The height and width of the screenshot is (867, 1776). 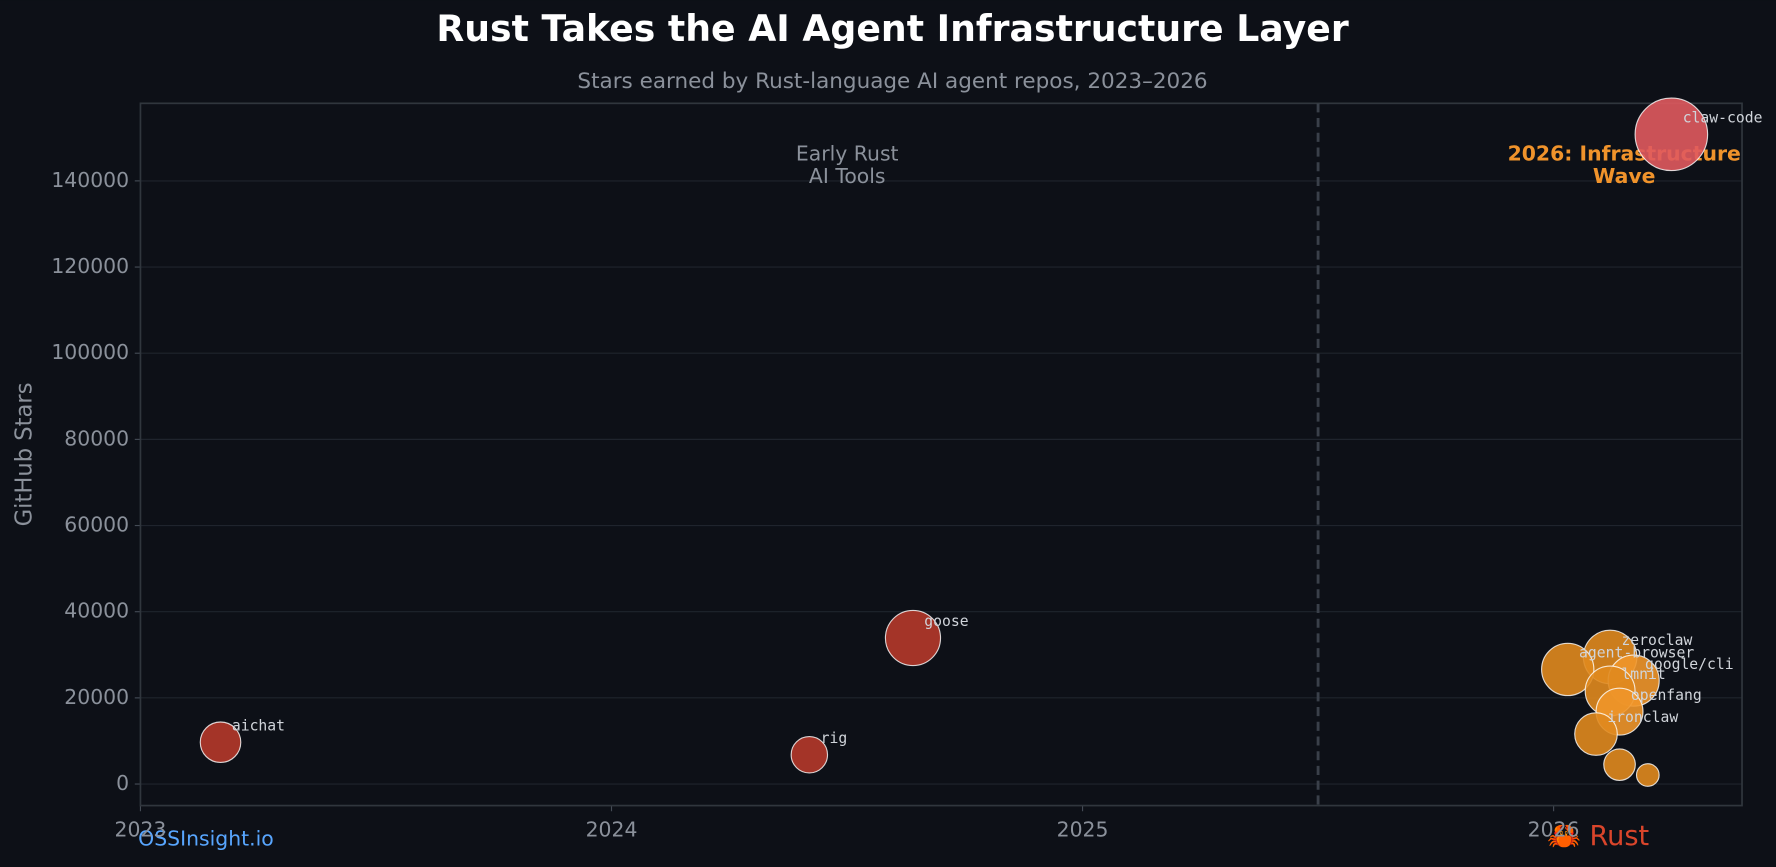 What do you see at coordinates (1689, 664) in the screenshot?
I see `point-label: google/cli` at bounding box center [1689, 664].